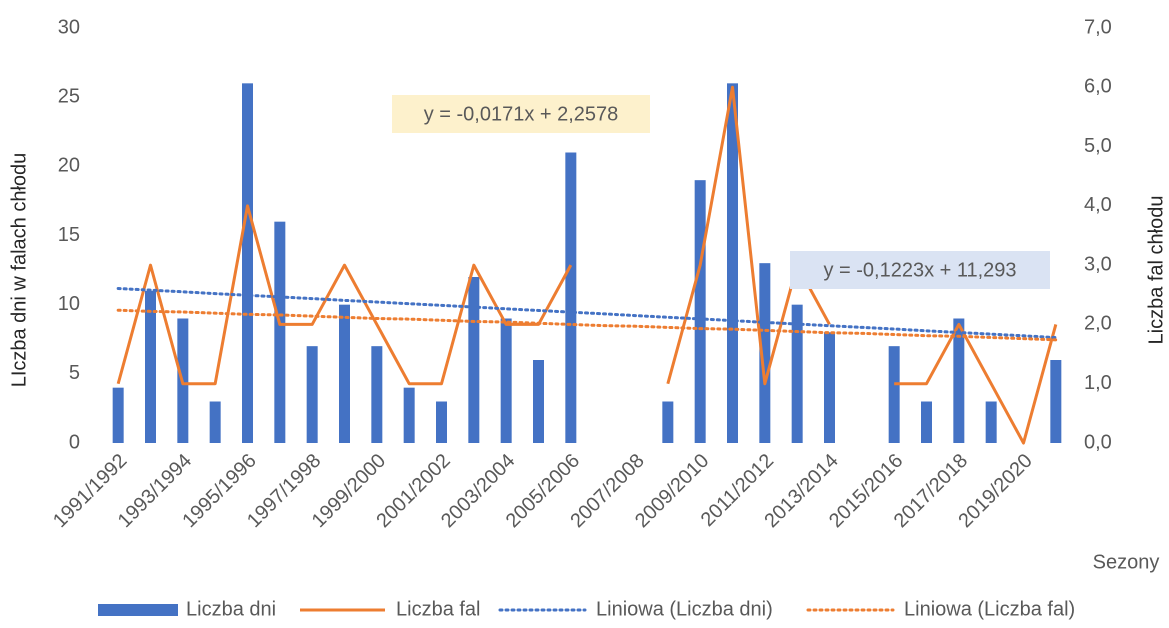  I want to click on y2-tick-label: 0,0, so click(1098, 442).